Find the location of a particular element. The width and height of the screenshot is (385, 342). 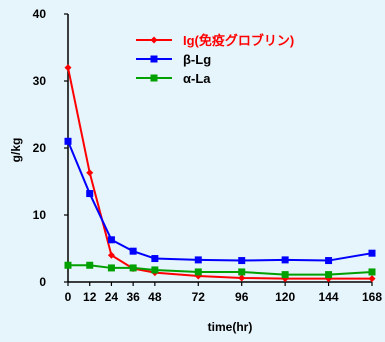

x-tick-label: 96 is located at coordinates (242, 297).